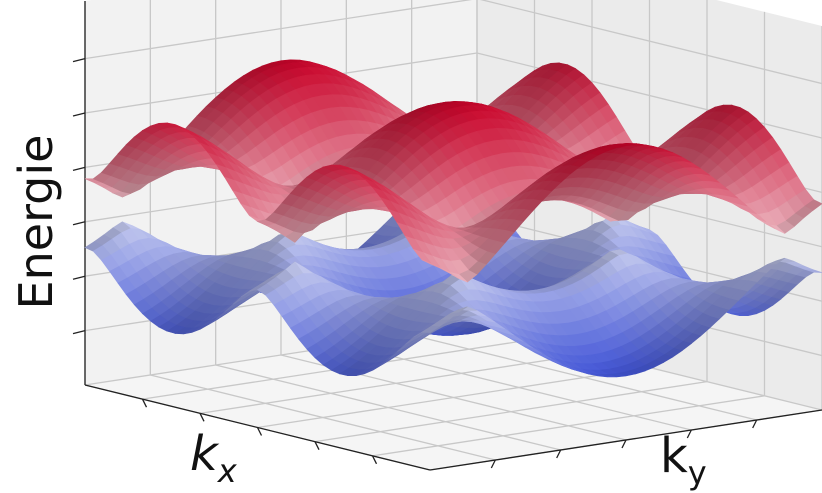 This screenshot has height=493, width=822. I want to click on x-label-base: k, so click(205, 454).